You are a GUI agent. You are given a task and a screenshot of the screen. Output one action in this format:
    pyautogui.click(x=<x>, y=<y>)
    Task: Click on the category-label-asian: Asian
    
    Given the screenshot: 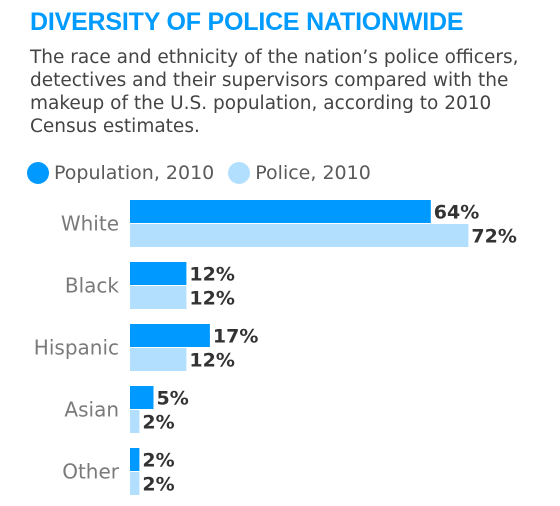 What is the action you would take?
    pyautogui.click(x=91, y=410)
    